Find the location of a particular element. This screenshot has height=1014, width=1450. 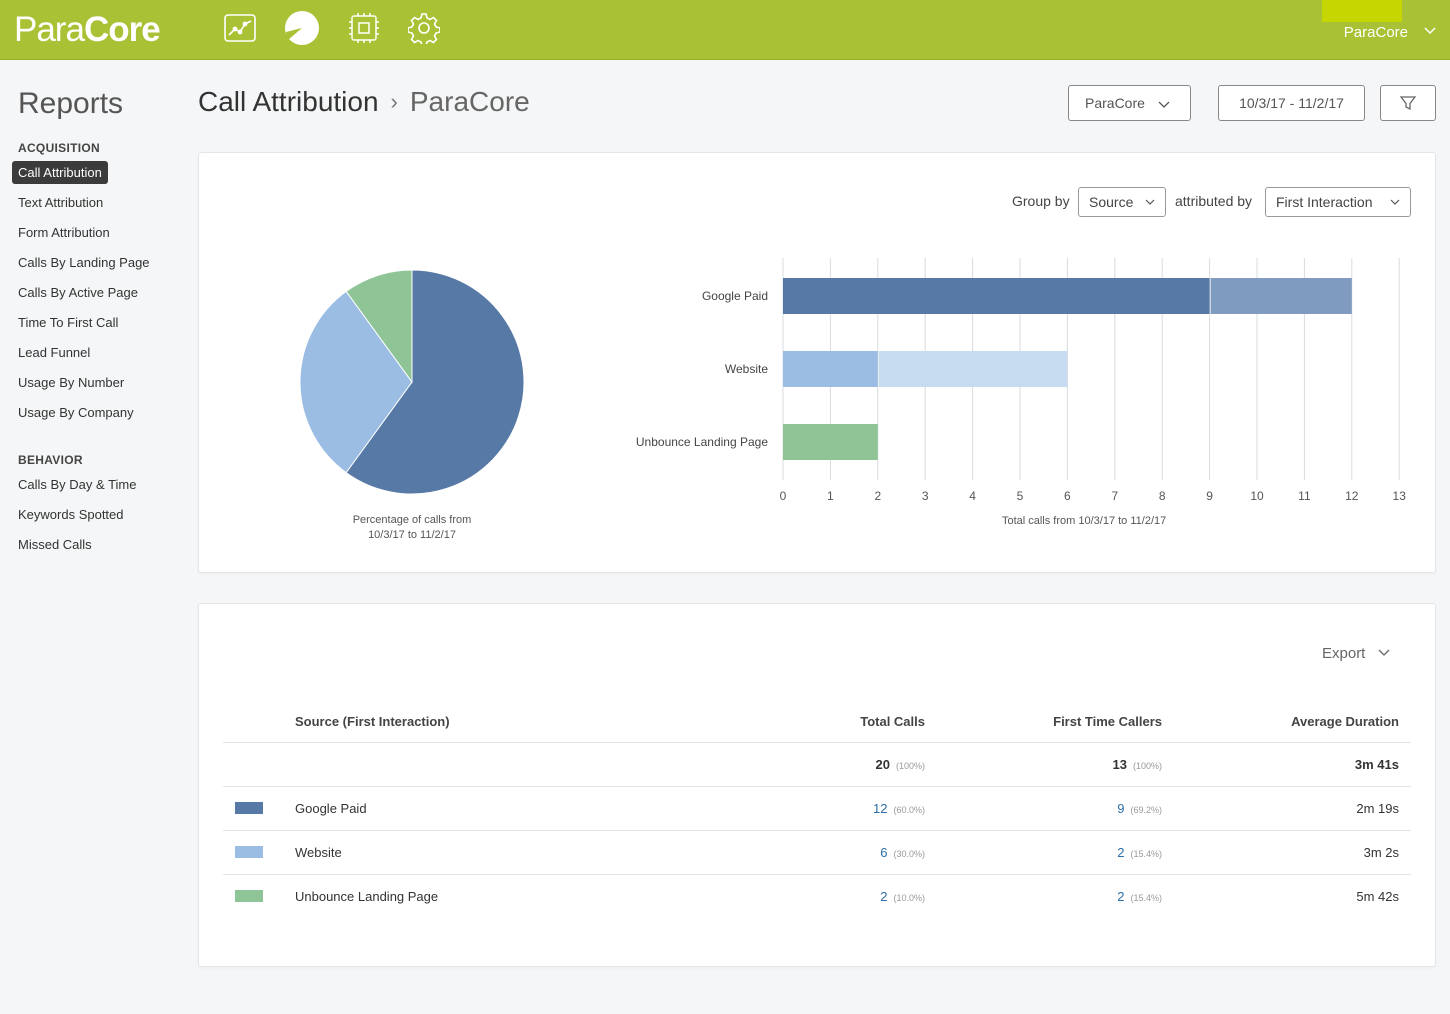

x-axis-label: Total calls from 10/3/17 to 11/2/17 is located at coordinates (1084, 521).